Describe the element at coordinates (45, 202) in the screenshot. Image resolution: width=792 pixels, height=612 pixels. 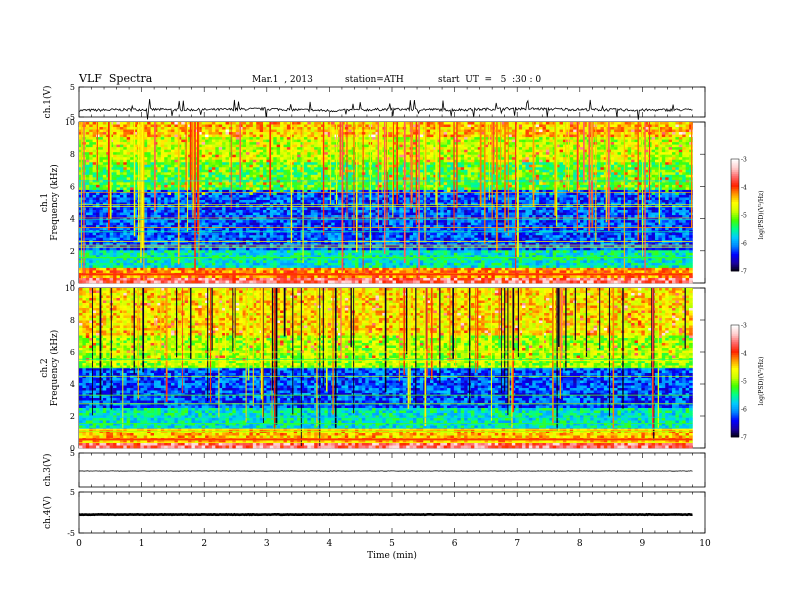
I see `y-axis-label: ch.1` at that location.